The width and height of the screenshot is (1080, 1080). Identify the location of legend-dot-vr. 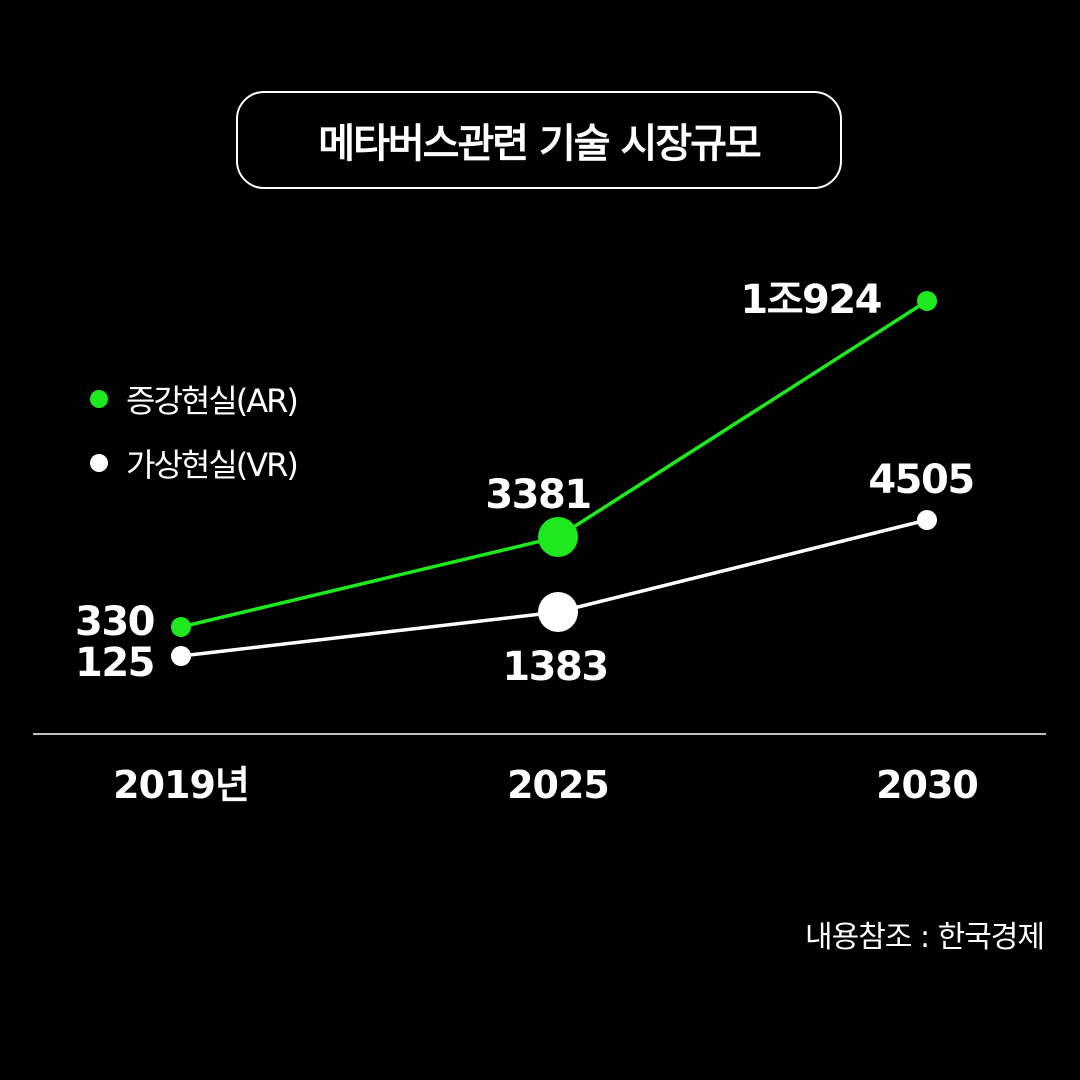
(99, 463).